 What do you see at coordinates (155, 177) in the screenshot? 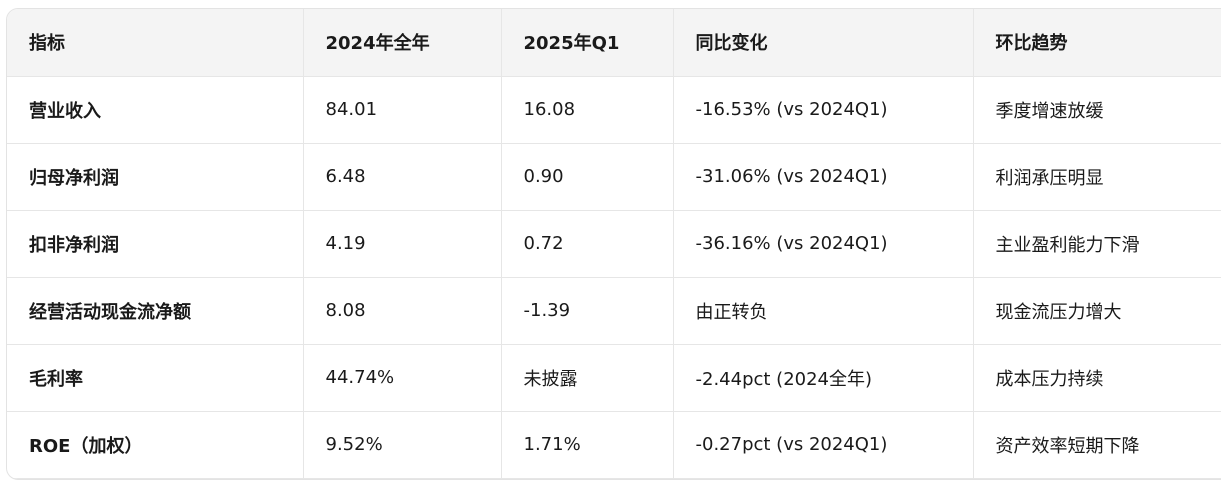
I see `row-label: 归母净利润` at bounding box center [155, 177].